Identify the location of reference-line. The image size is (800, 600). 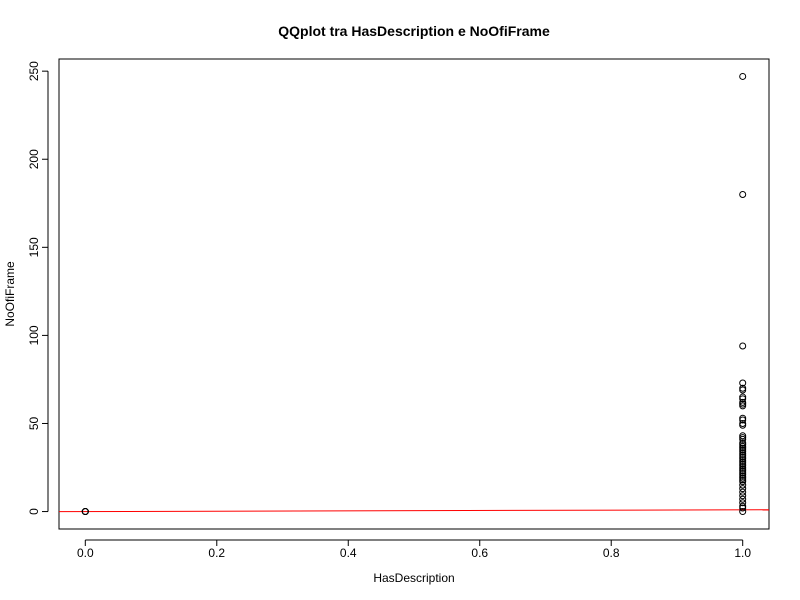
(414, 511).